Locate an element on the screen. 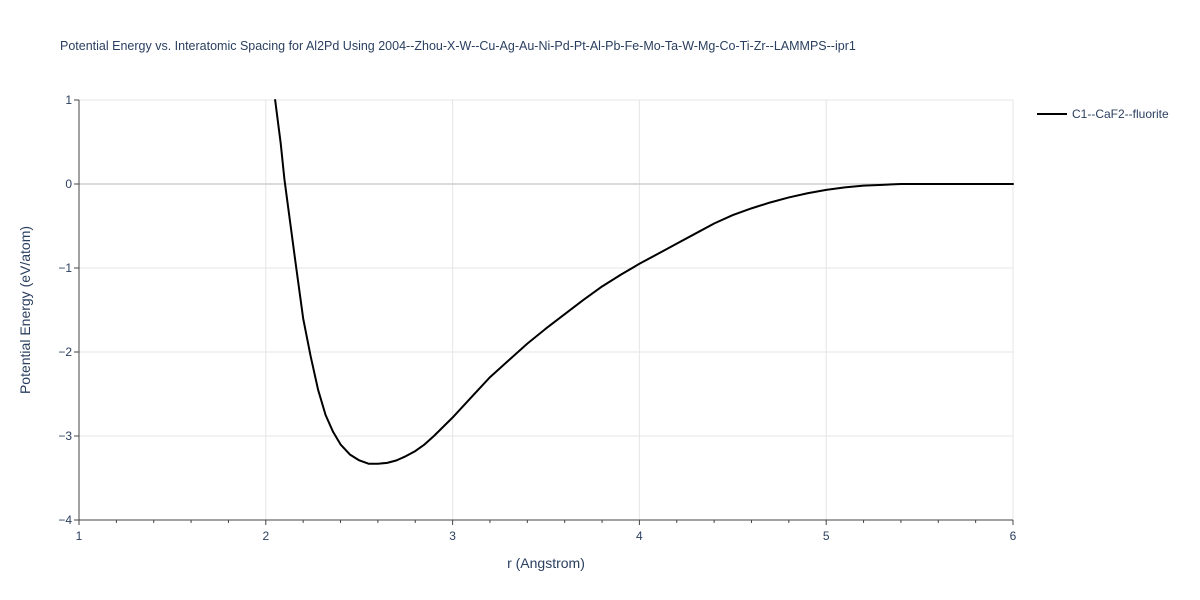  legend-label-series-0: C1--CaF2--fluorite is located at coordinates (1120, 114).